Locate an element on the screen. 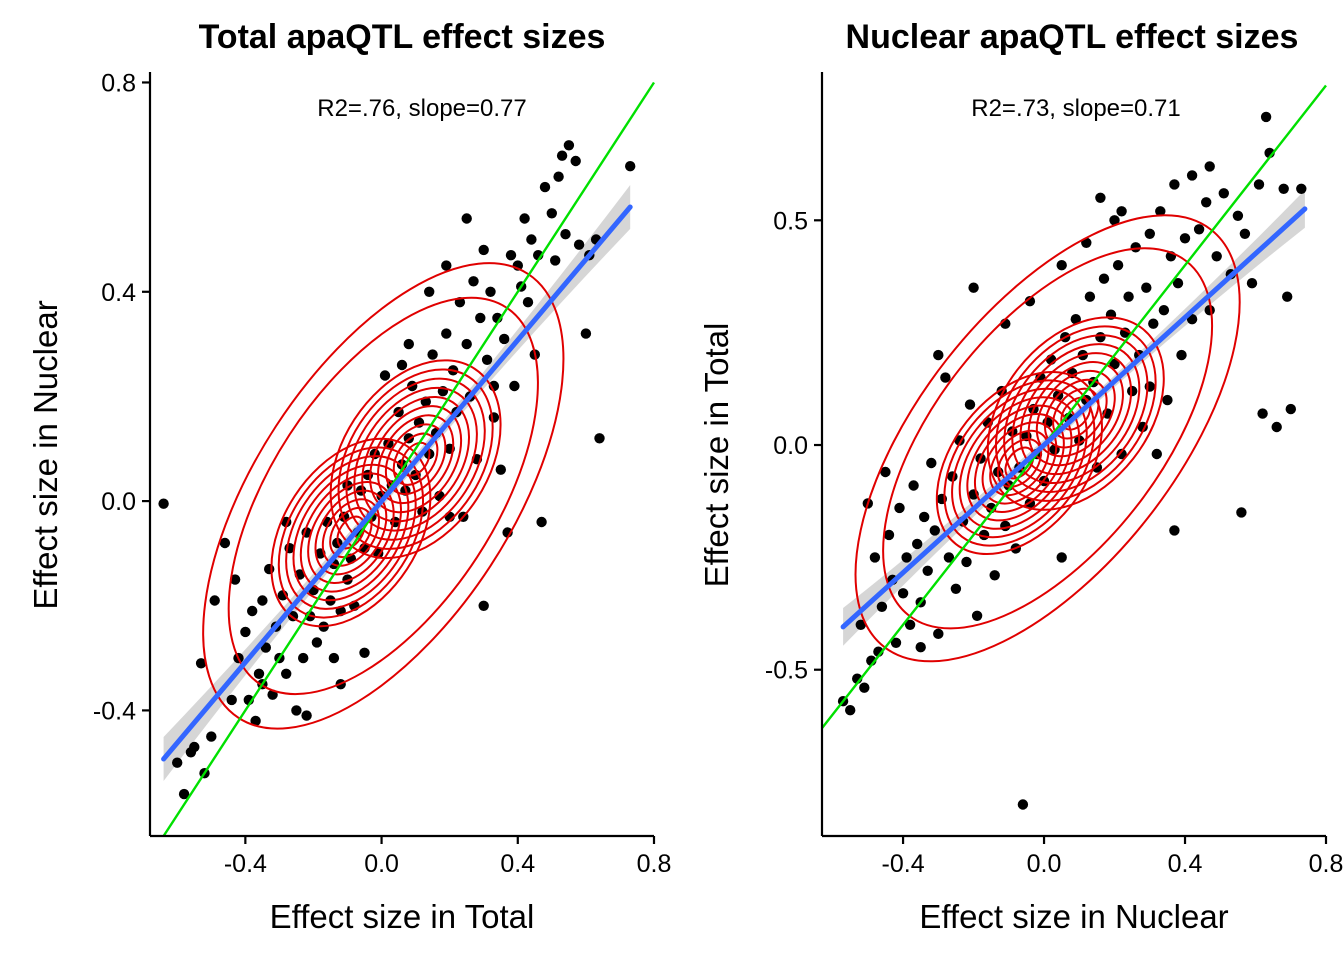 Image resolution: width=1344 pixels, height=960 pixels. chart-title: Nuclear apaQTL effect sizes is located at coordinates (1072, 37).